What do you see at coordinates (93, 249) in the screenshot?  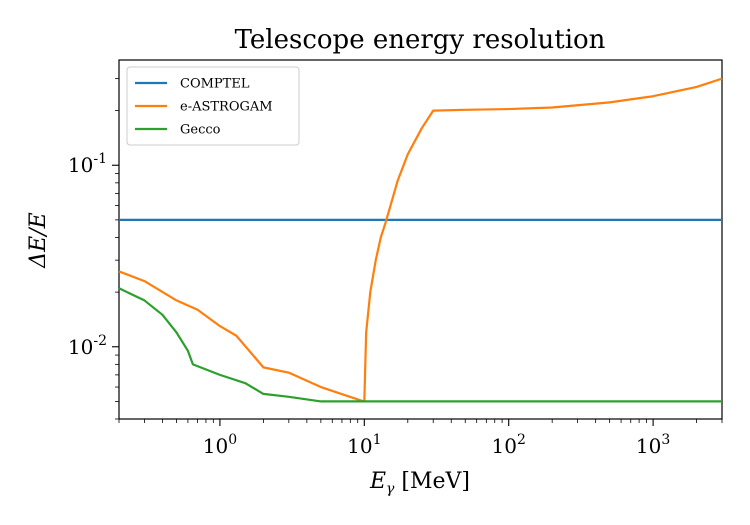 I see `y-axis-ticks: 10⁻² 10⁻¹` at bounding box center [93, 249].